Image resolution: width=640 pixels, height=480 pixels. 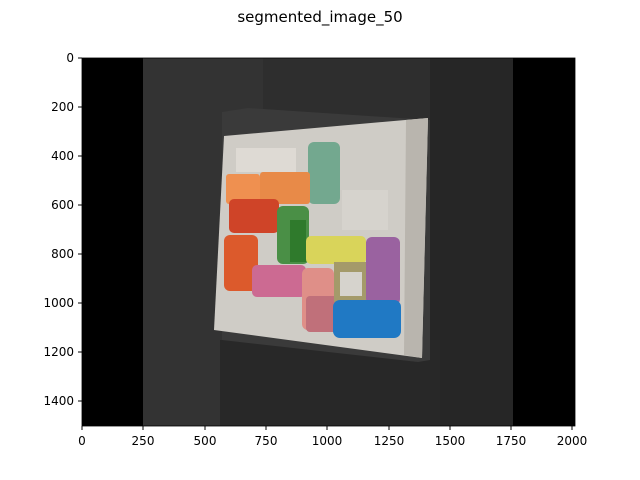 I want to click on olive-gap, so click(x=351, y=284).